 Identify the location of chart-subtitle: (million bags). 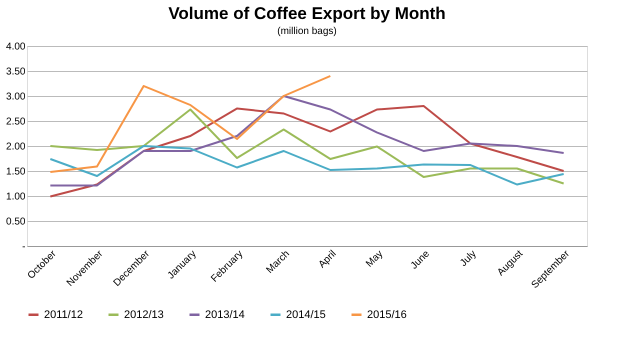
(307, 31).